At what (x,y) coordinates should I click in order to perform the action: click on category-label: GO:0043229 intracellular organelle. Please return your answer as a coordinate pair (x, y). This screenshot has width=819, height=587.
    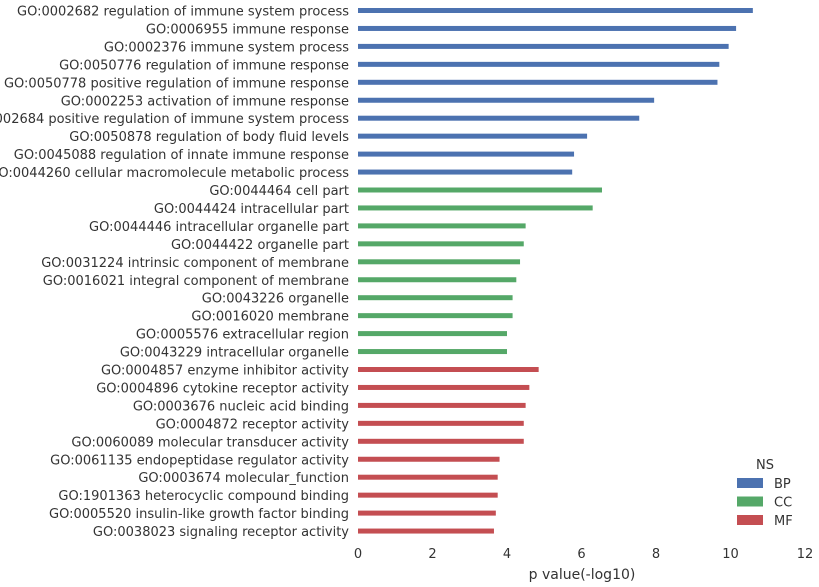
    Looking at the image, I should click on (234, 353).